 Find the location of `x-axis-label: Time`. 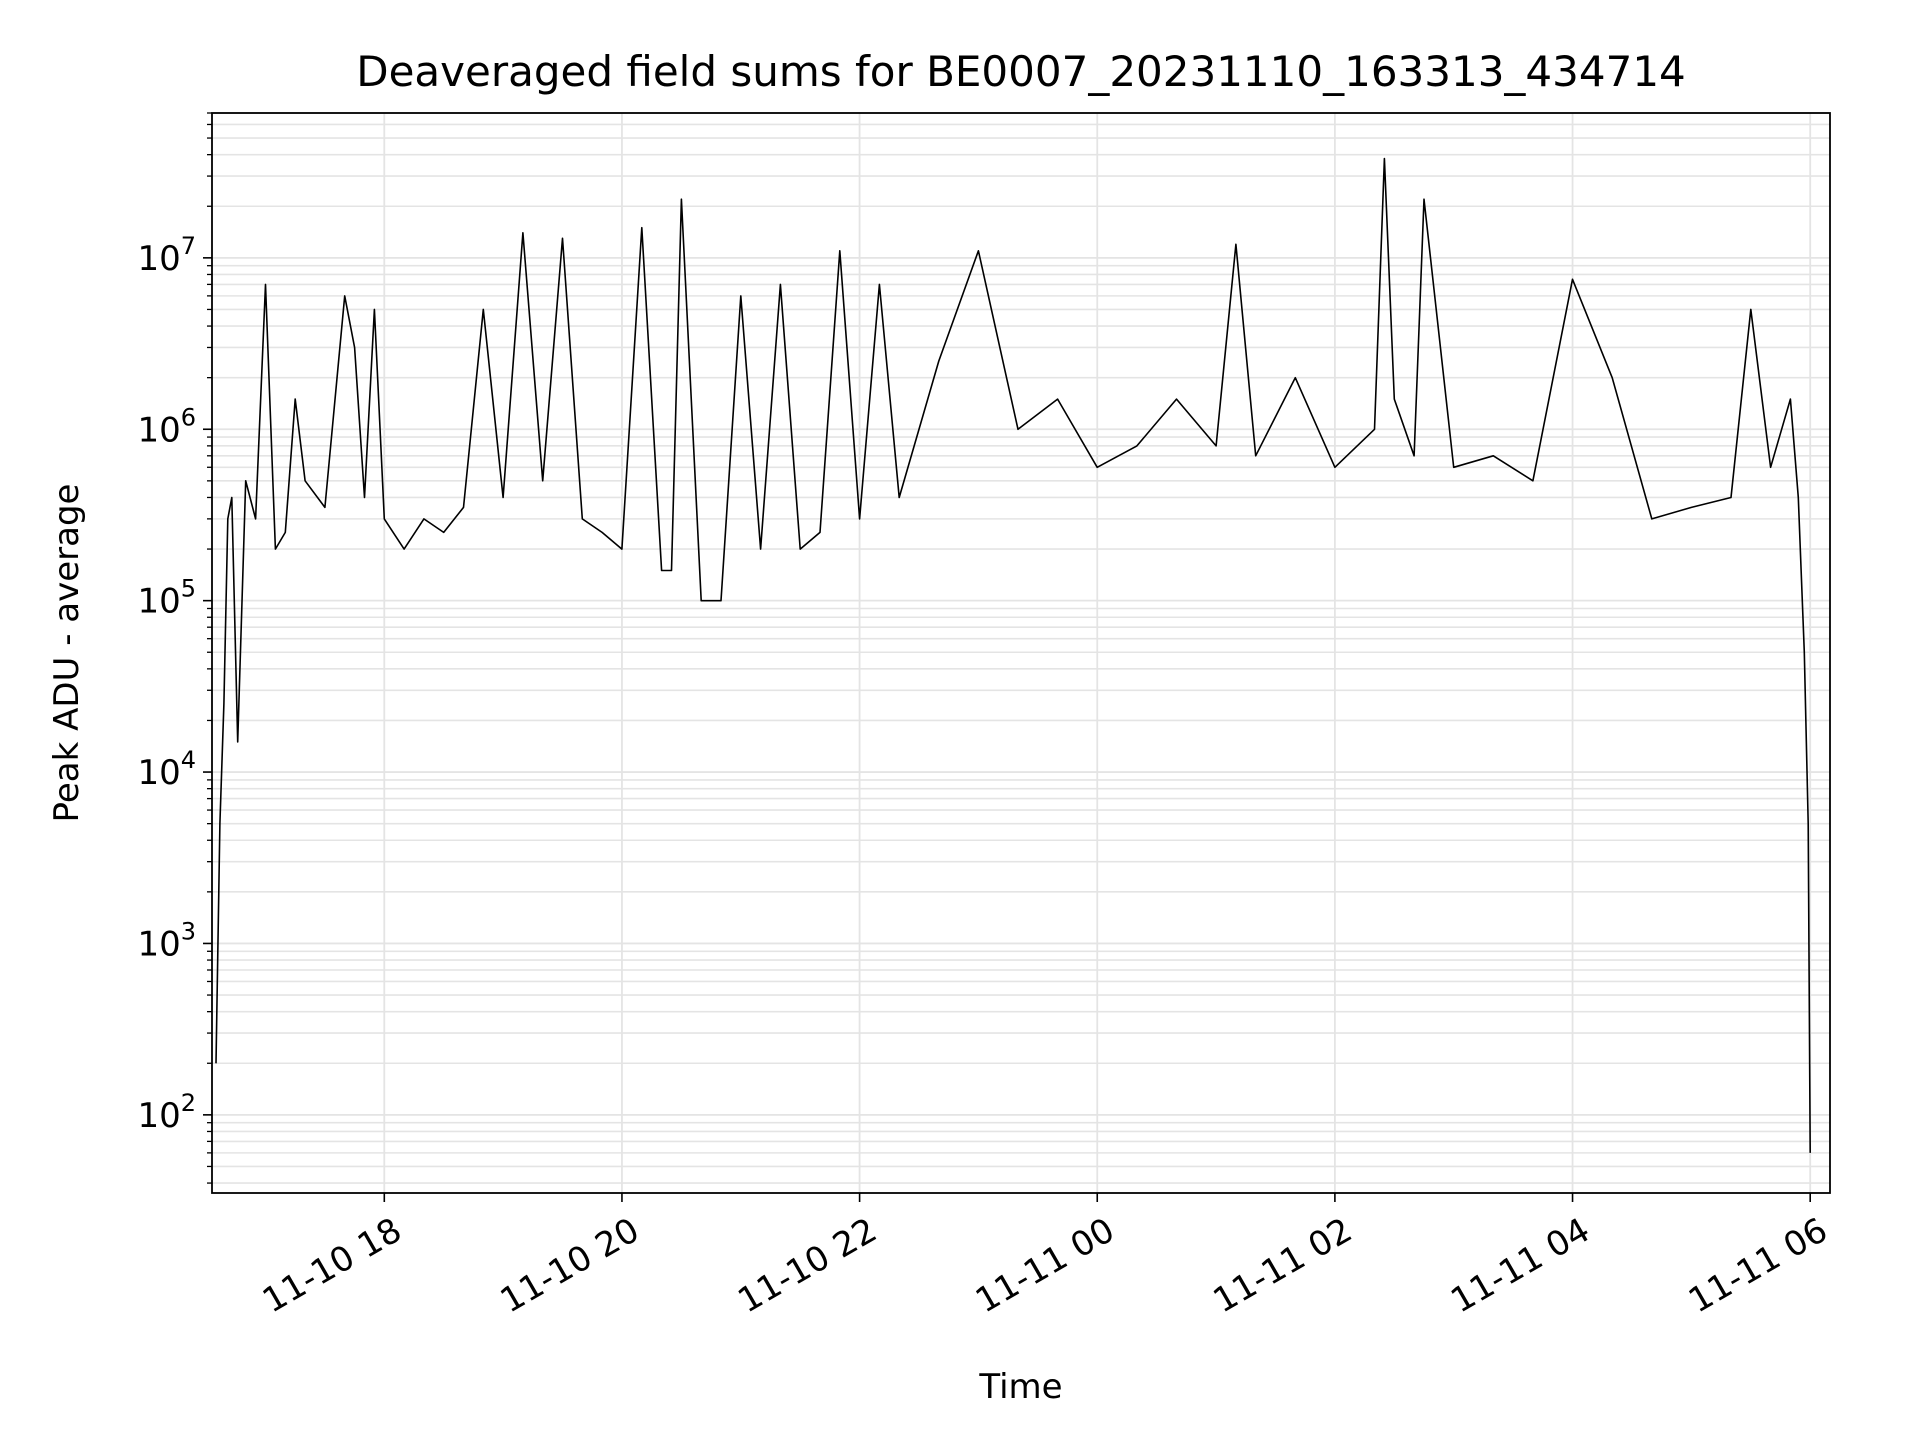

x-axis-label: Time is located at coordinates (1020, 1387).